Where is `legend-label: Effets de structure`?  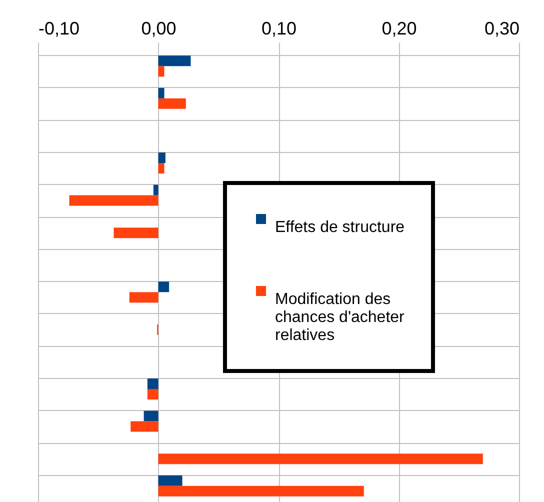 legend-label: Effets de structure is located at coordinates (340, 227).